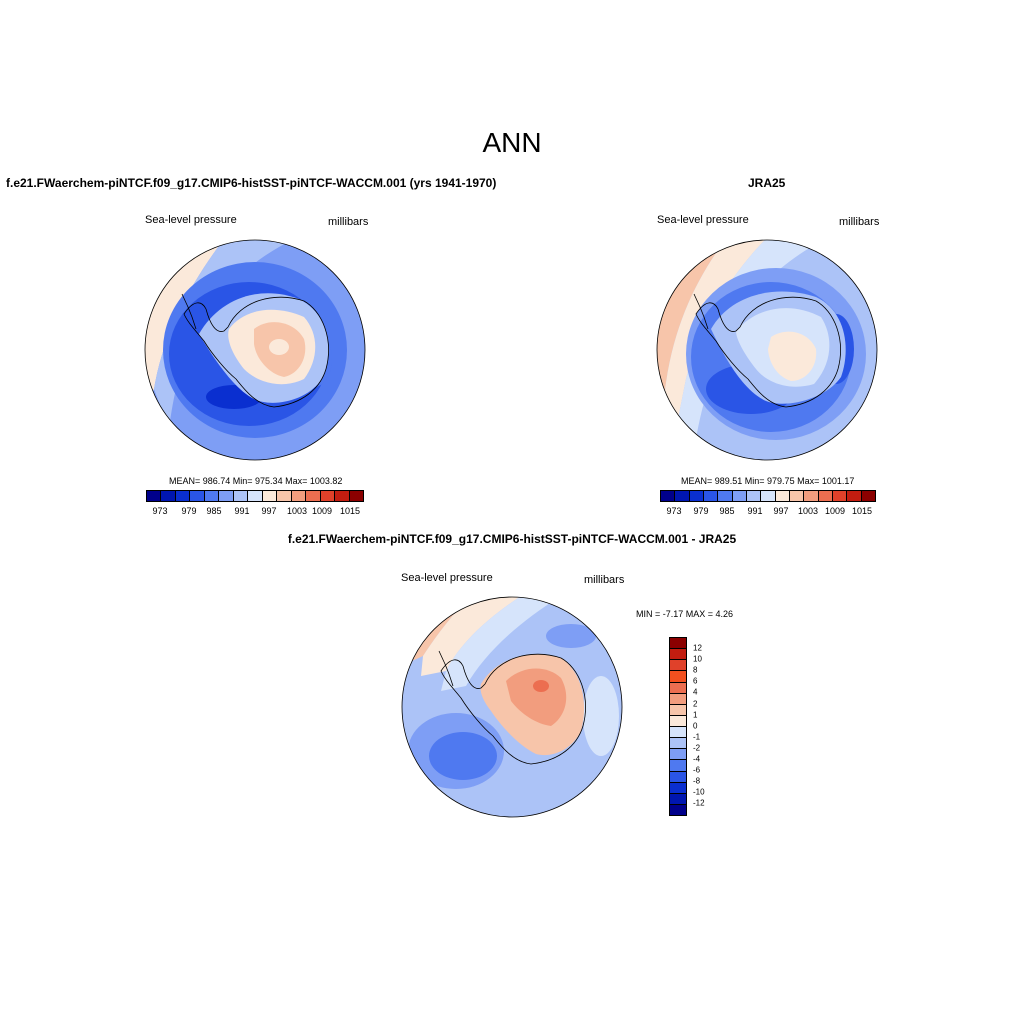 This screenshot has width=1024, height=1024. What do you see at coordinates (695, 715) in the screenshot?
I see `diff-colorbar-label: 1` at bounding box center [695, 715].